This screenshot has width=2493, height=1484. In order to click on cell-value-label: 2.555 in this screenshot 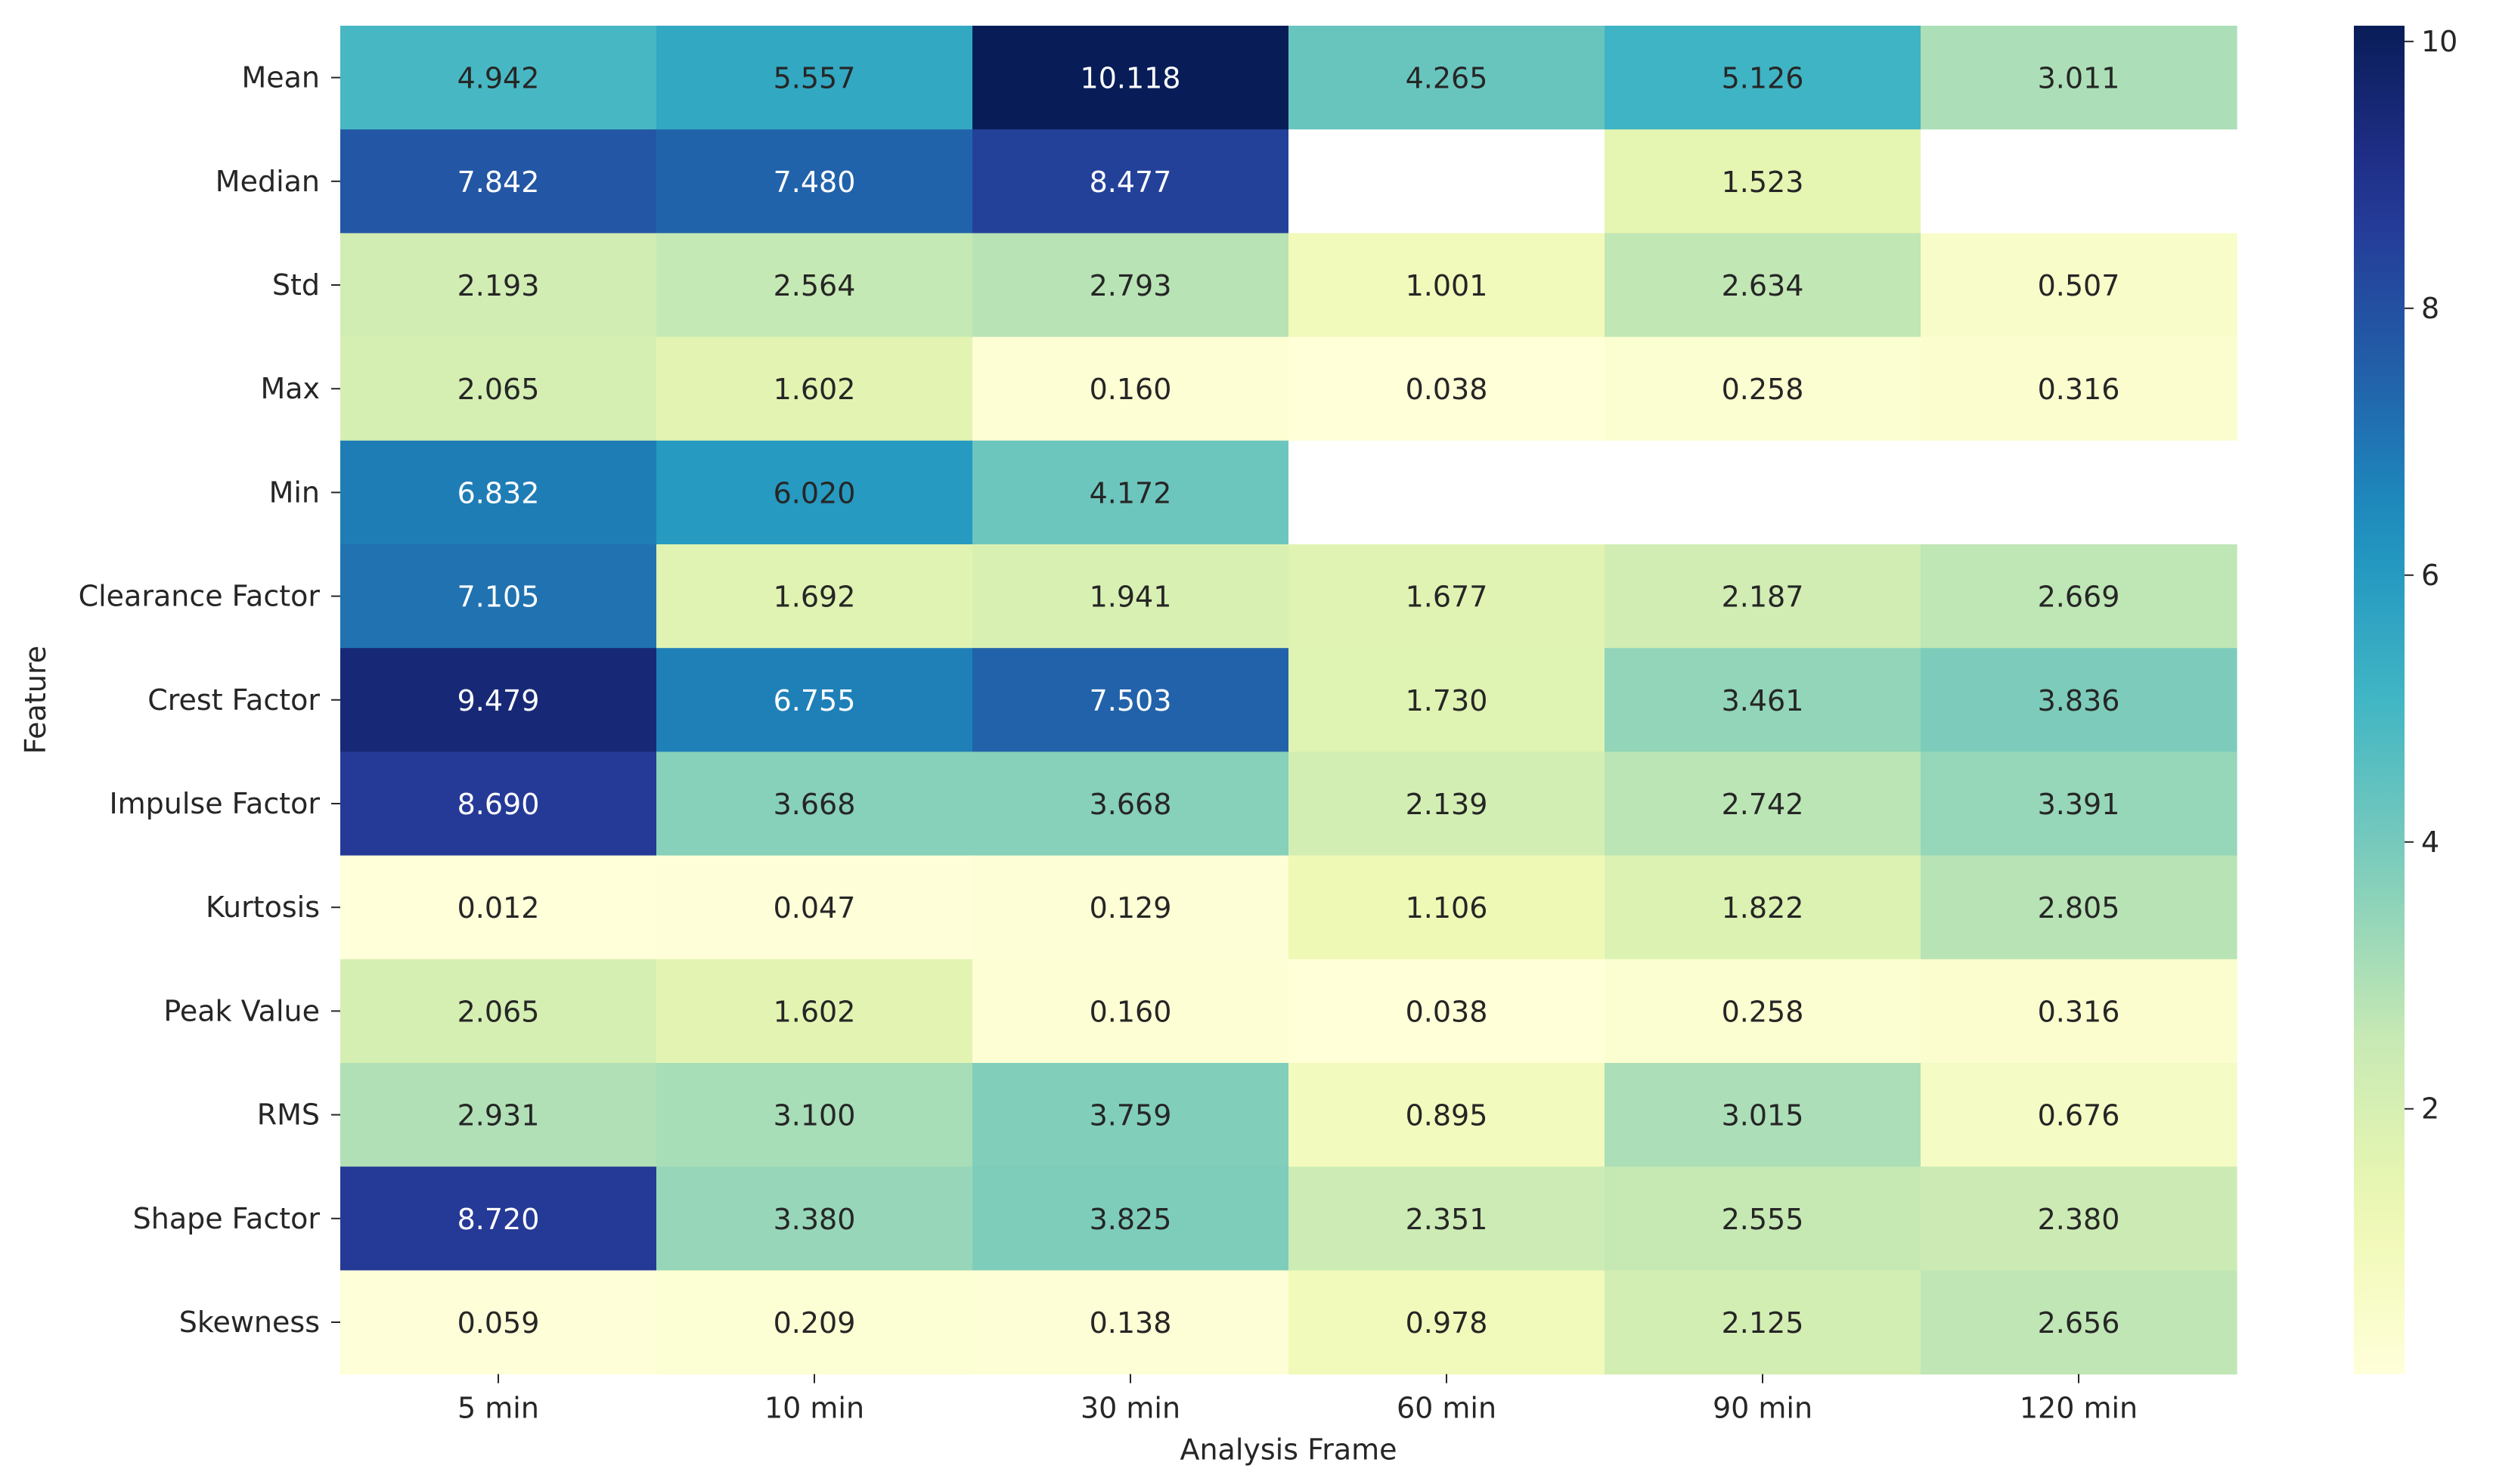, I will do `click(1763, 1219)`.